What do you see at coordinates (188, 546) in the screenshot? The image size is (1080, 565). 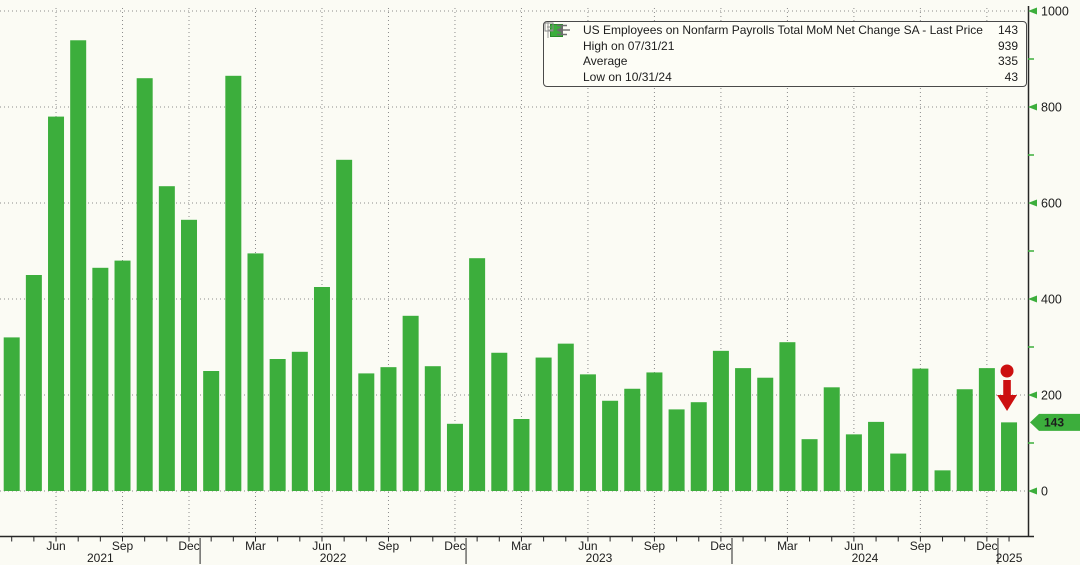 I see `x-tick-label-Dec-2021: Dec` at bounding box center [188, 546].